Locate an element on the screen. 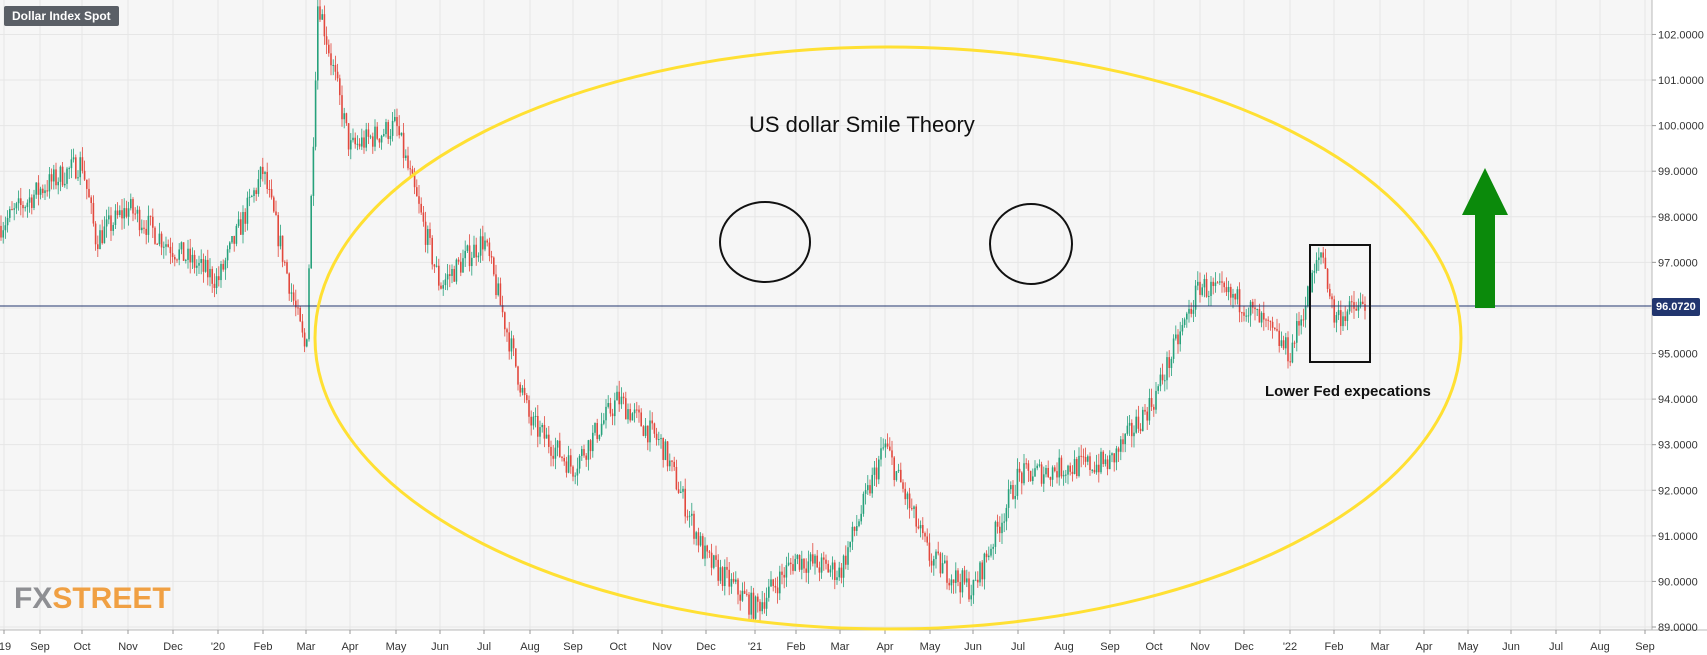 This screenshot has width=1707, height=655. x-tick-label: '21 is located at coordinates (755, 647).